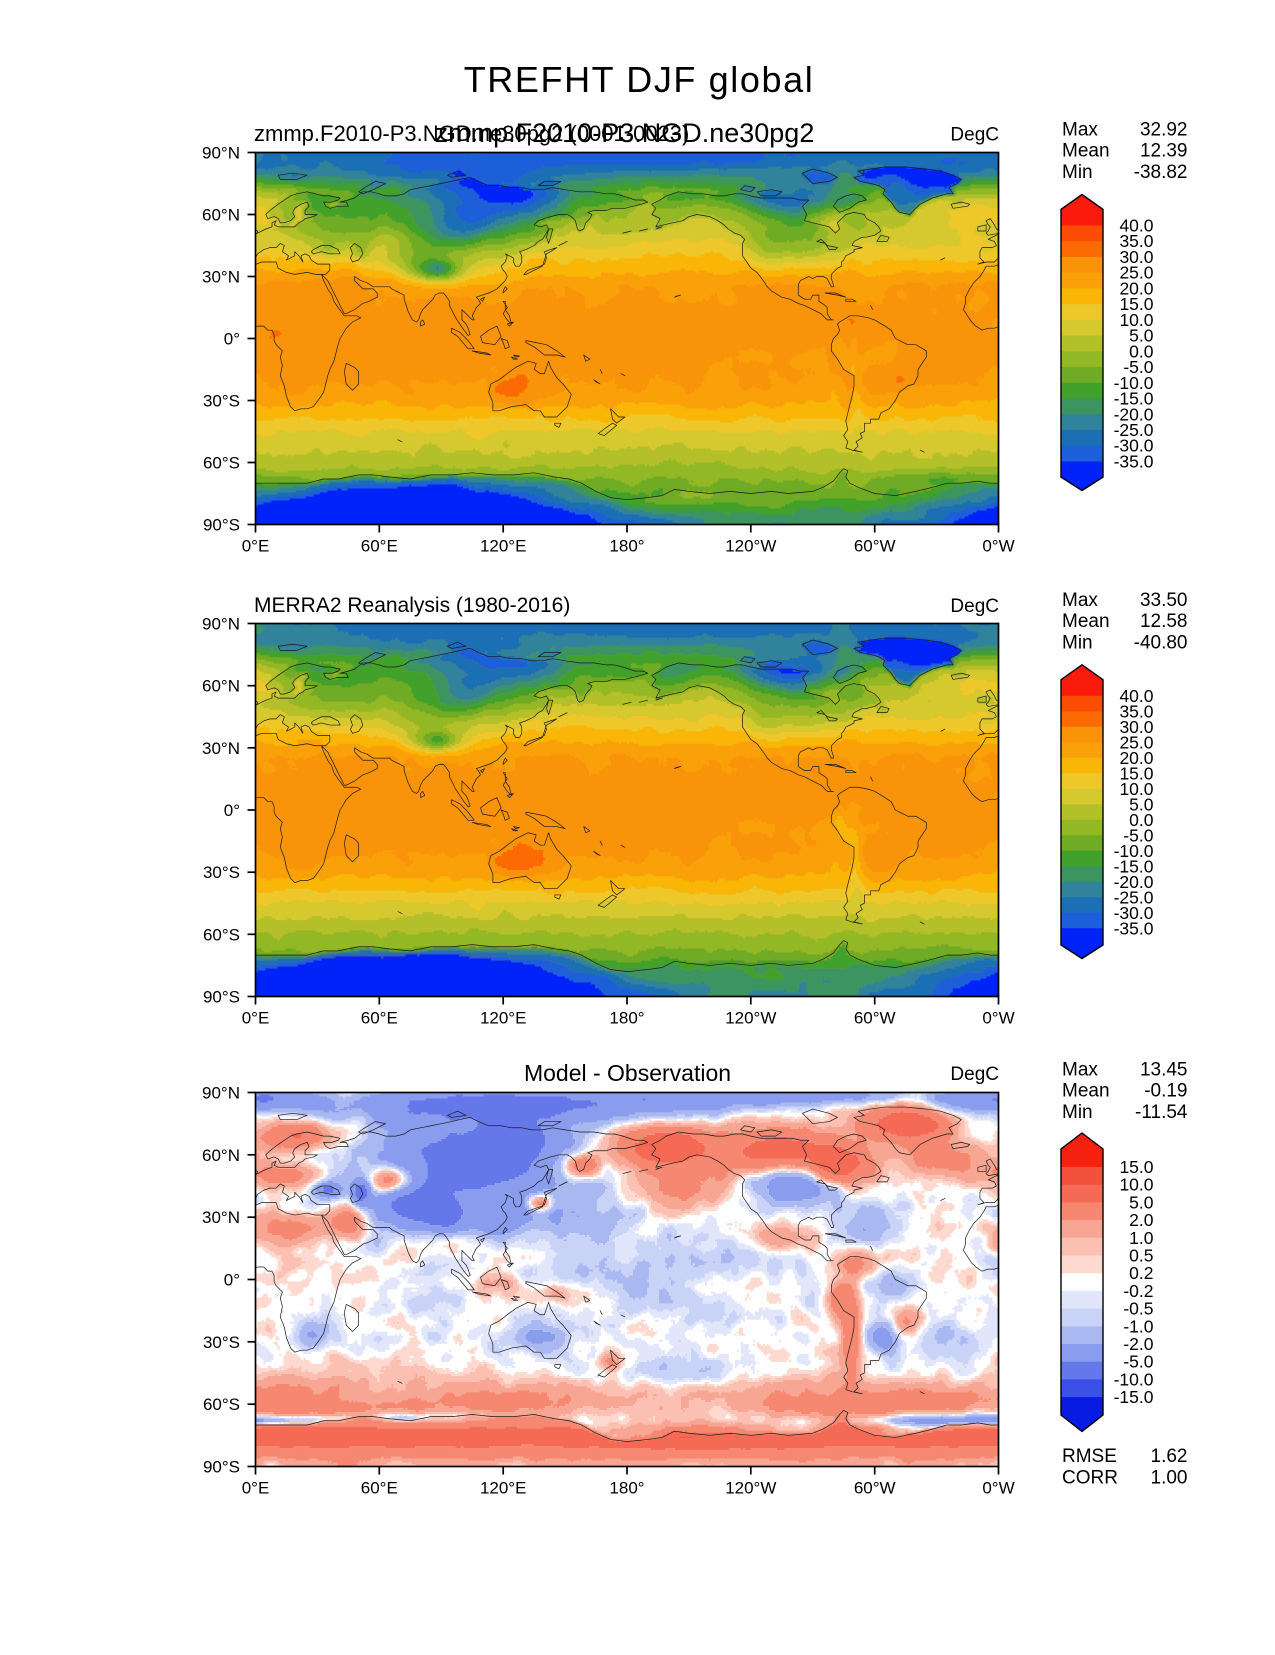  Describe the element at coordinates (1161, 643) in the screenshot. I see `svg-text: -40.80` at that location.